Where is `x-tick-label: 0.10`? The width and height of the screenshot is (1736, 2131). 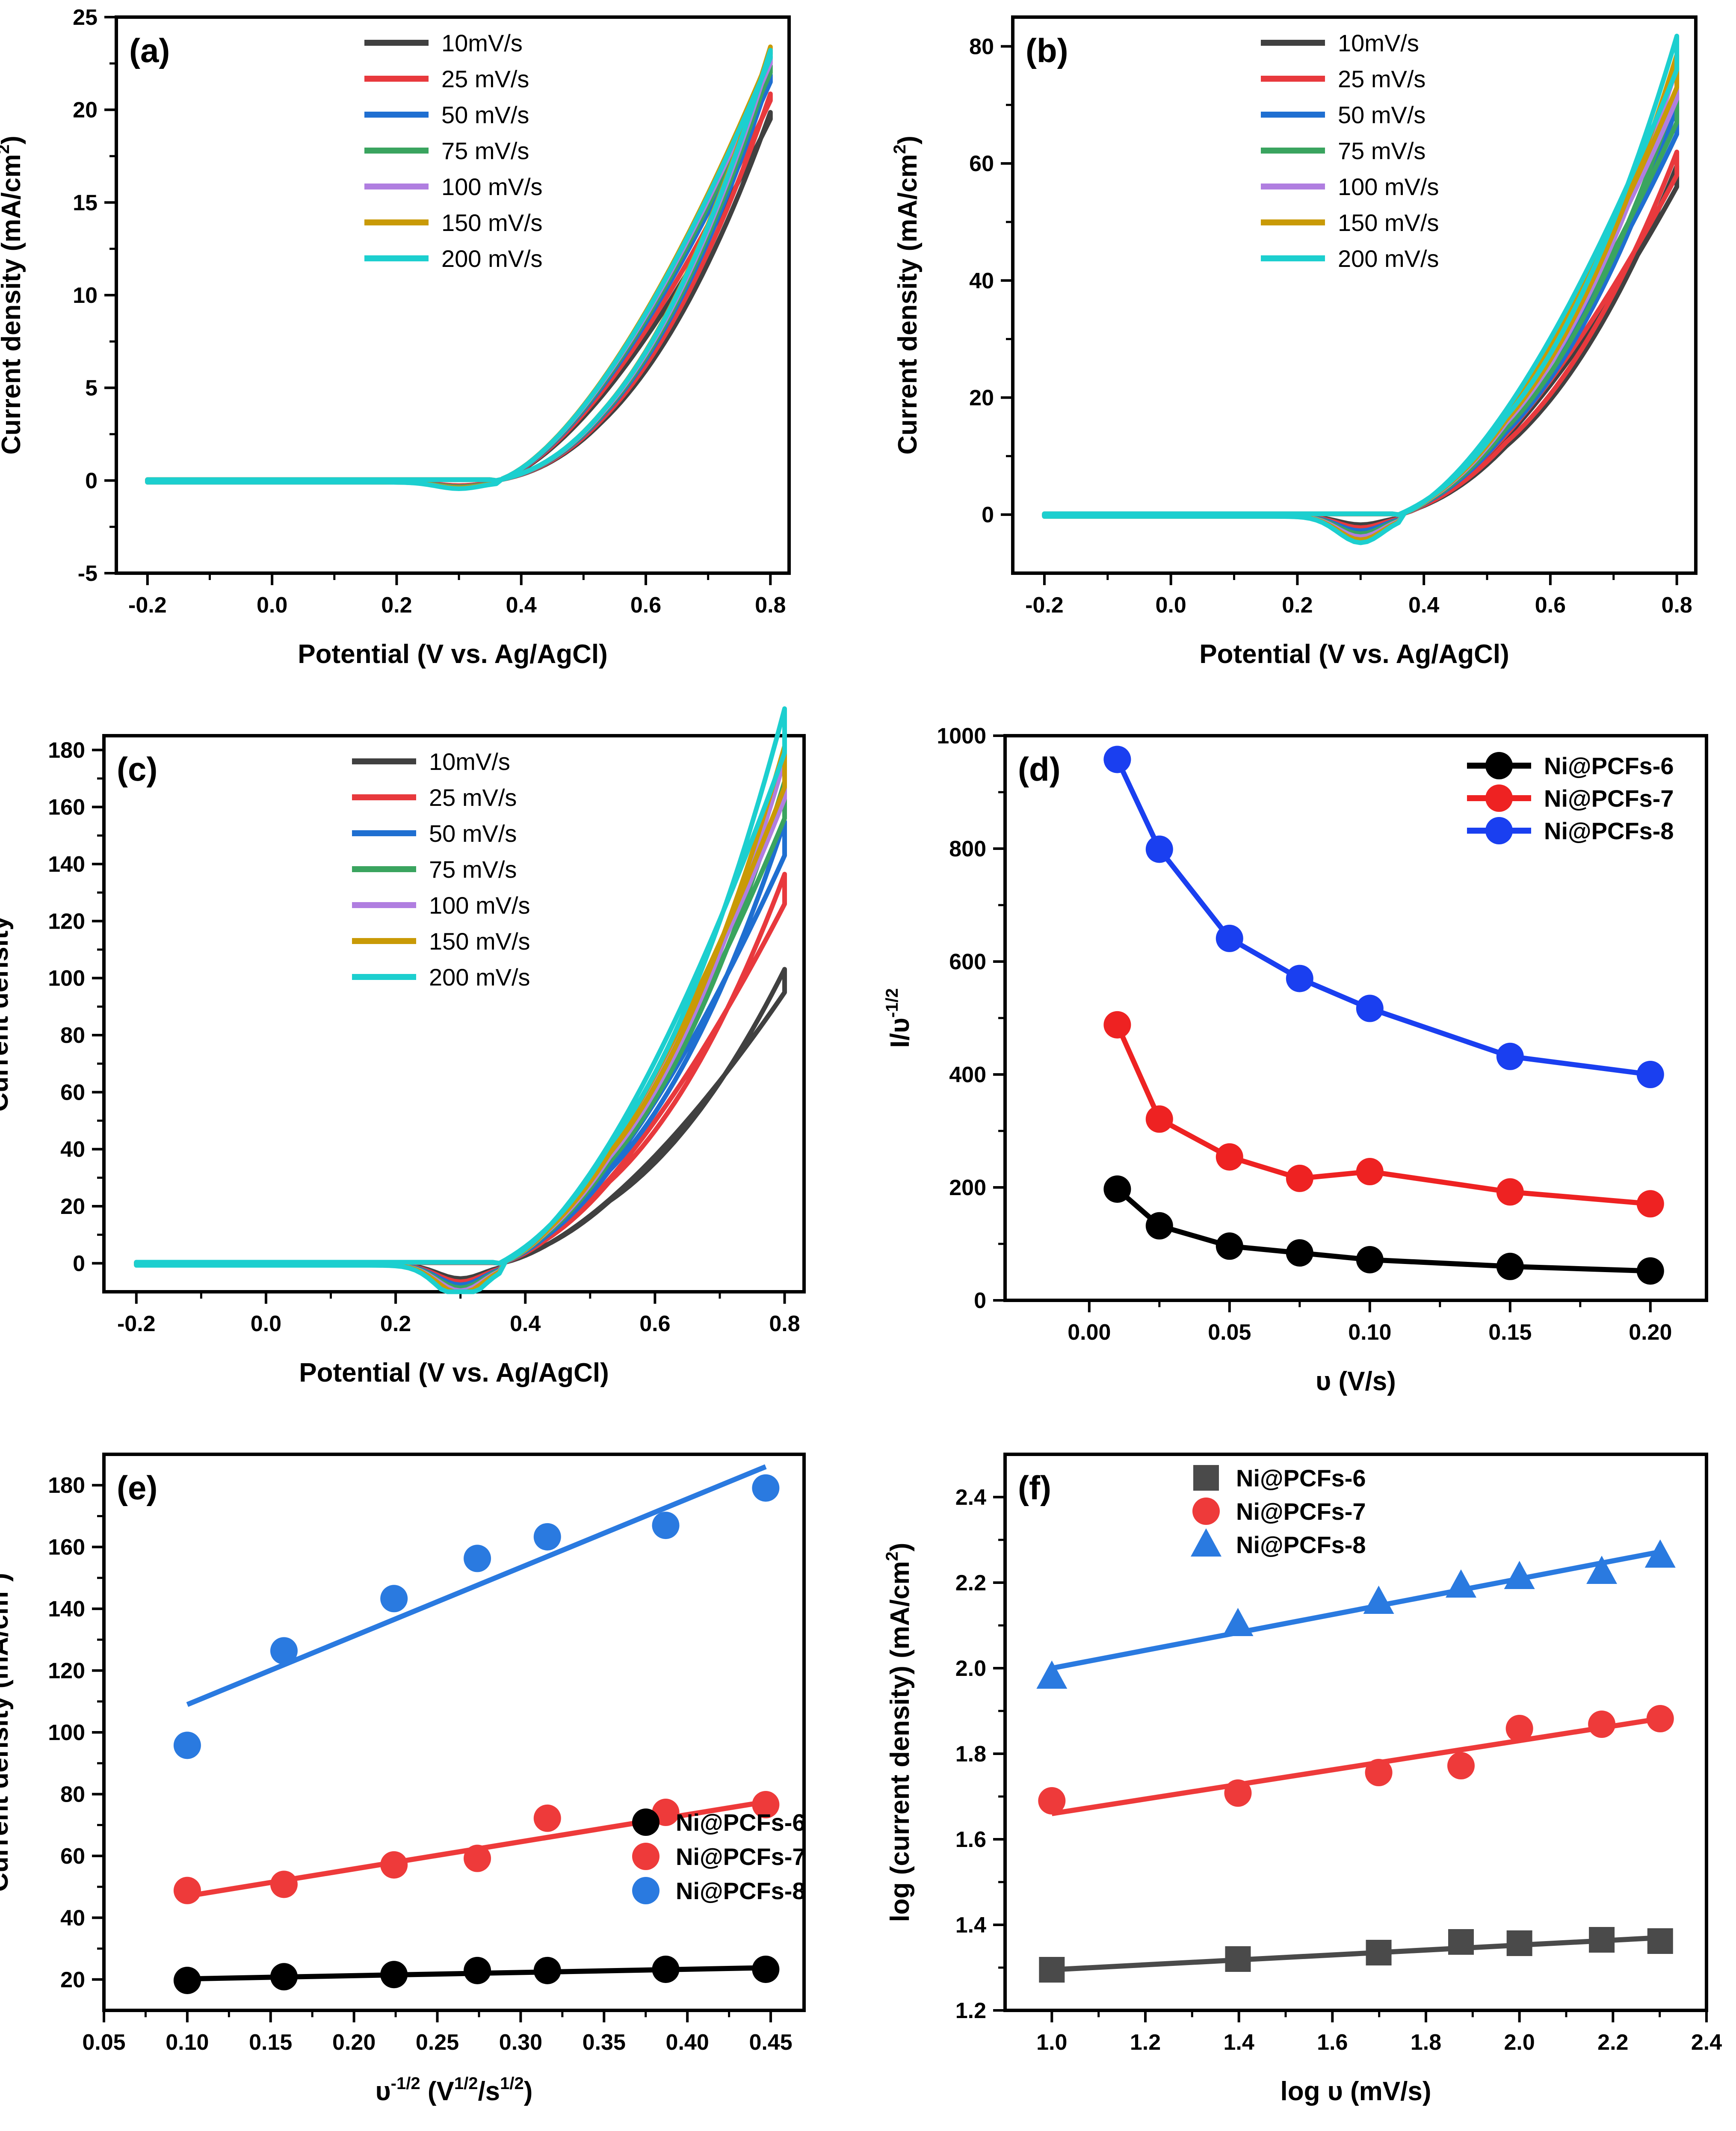
x-tick-label: 0.10 is located at coordinates (188, 2042).